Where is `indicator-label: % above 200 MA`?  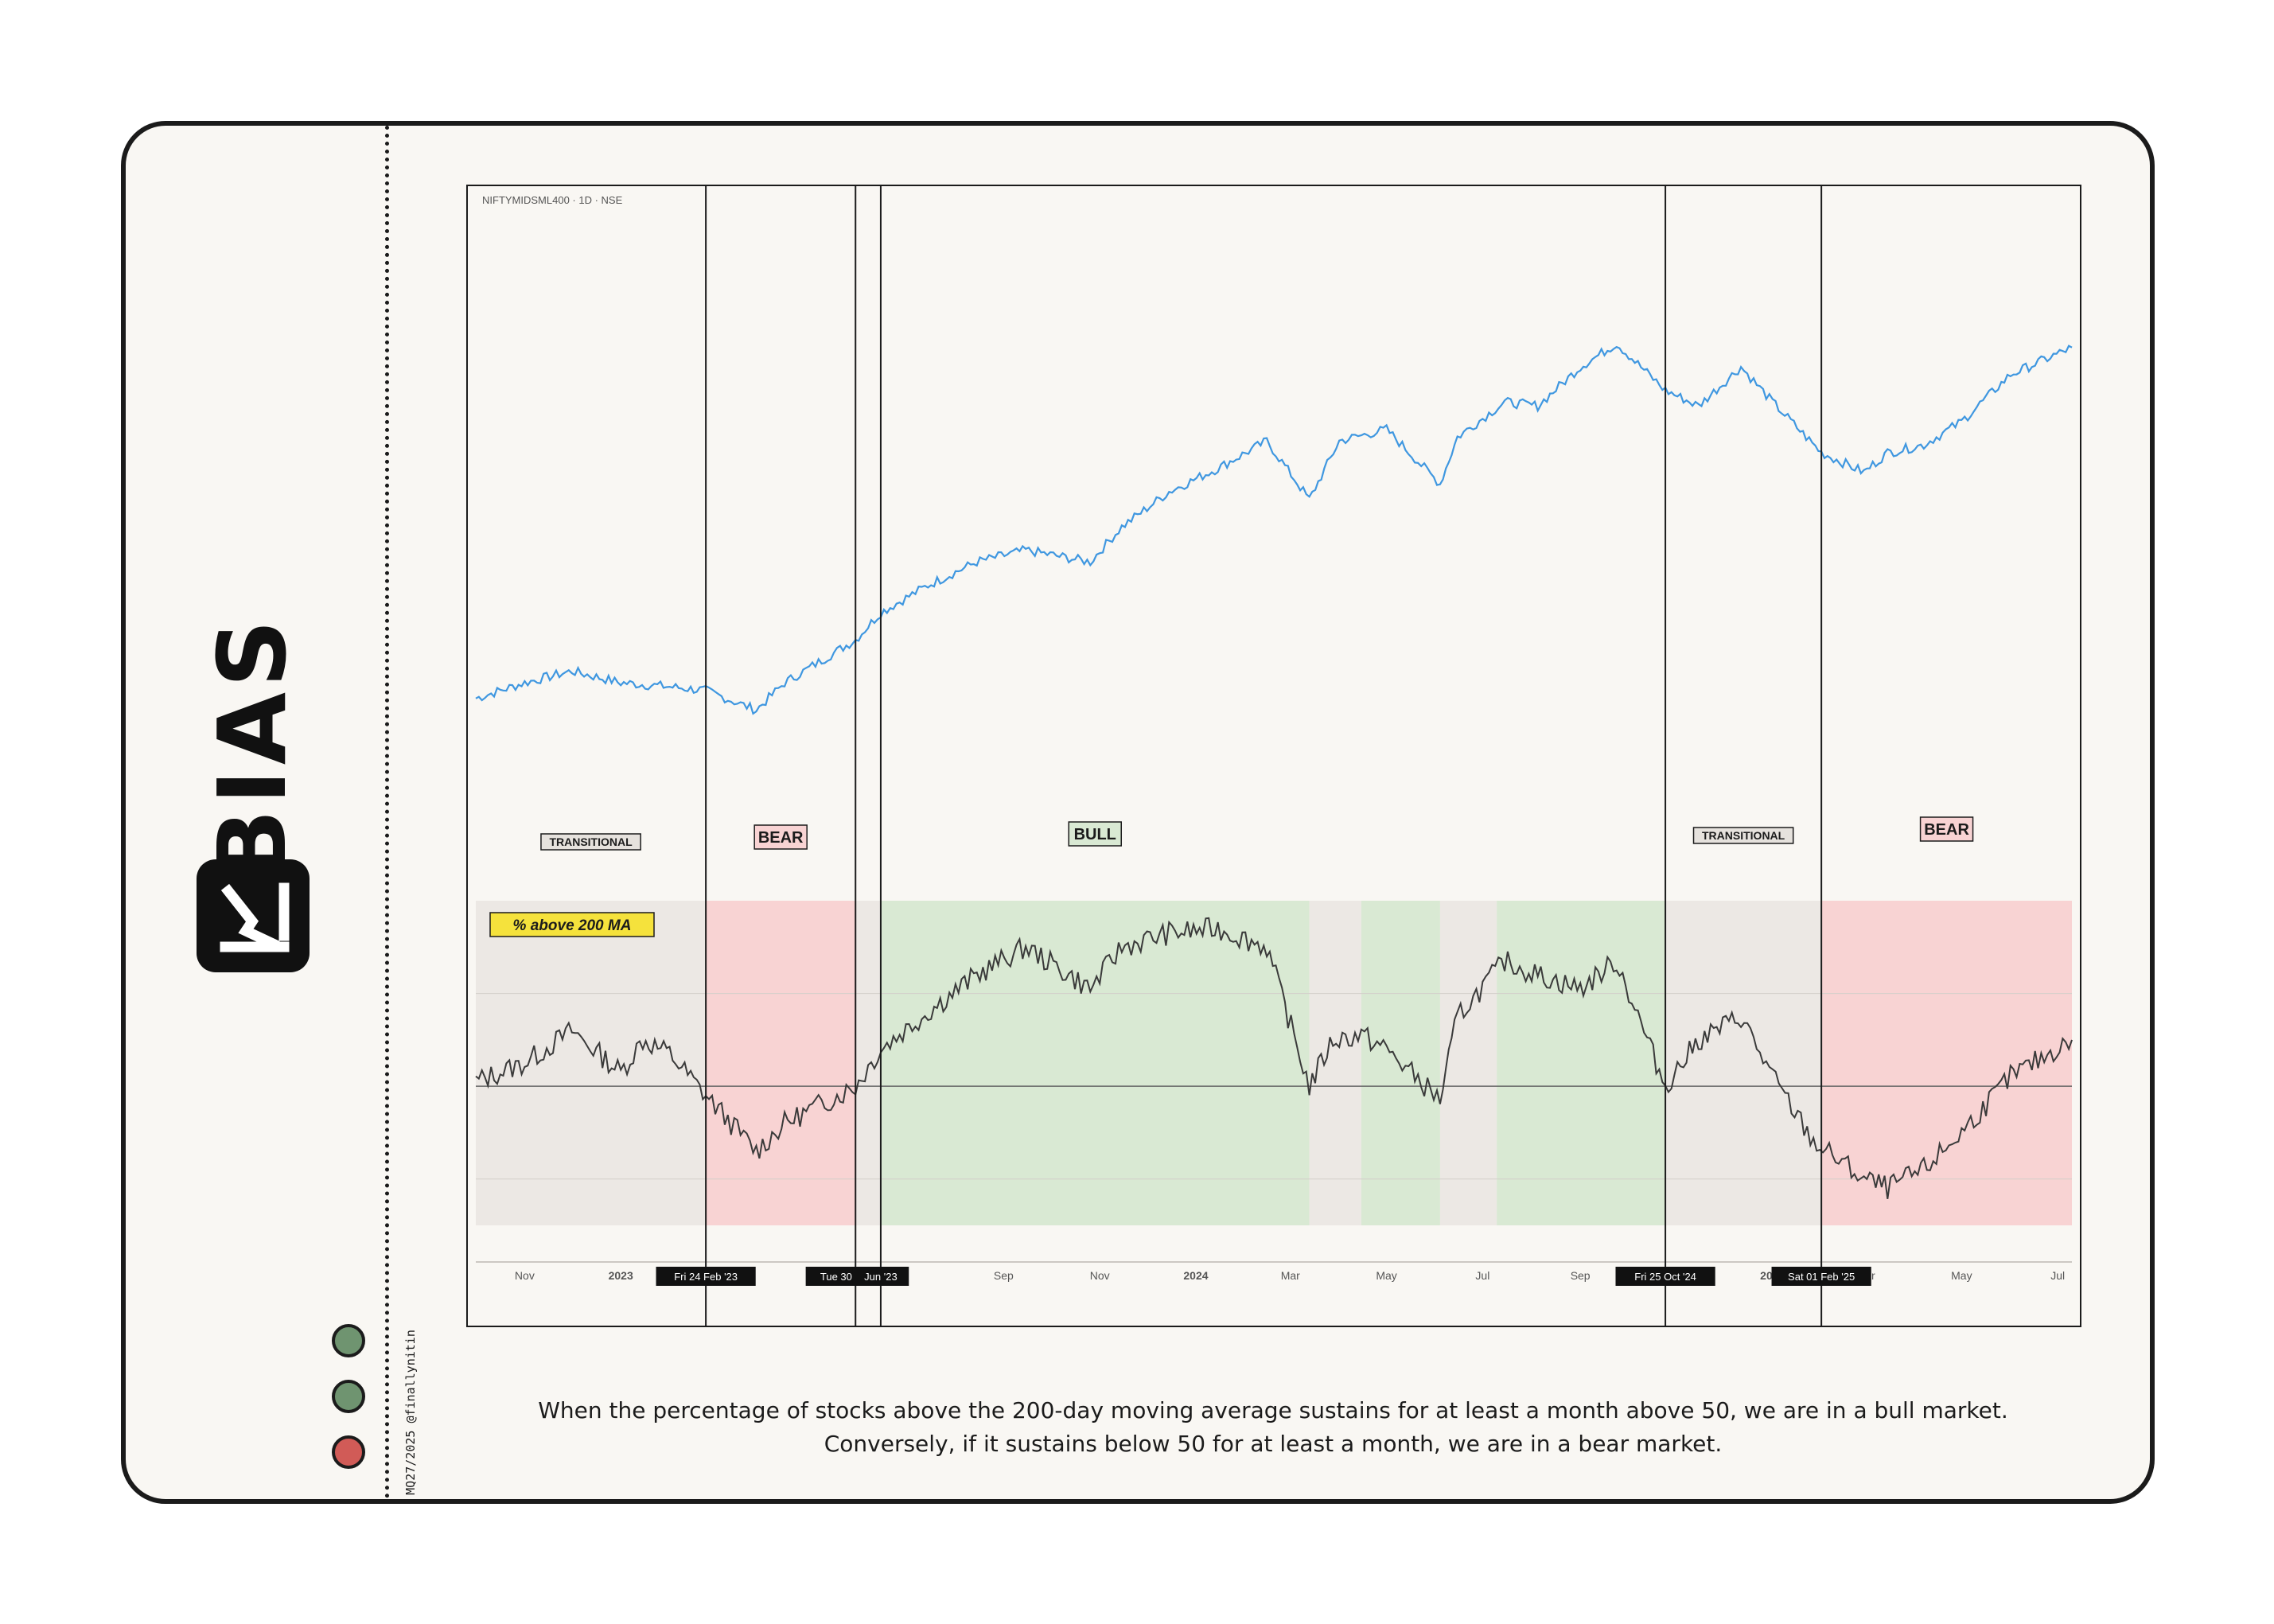 indicator-label: % above 200 MA is located at coordinates (572, 925).